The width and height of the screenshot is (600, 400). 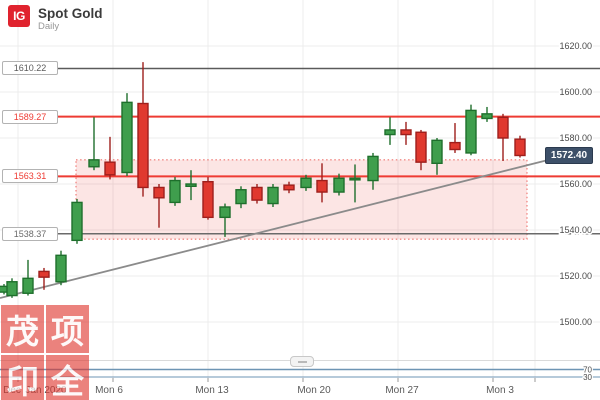 What do you see at coordinates (587, 370) in the screenshot?
I see `oscillator-band-label: 70` at bounding box center [587, 370].